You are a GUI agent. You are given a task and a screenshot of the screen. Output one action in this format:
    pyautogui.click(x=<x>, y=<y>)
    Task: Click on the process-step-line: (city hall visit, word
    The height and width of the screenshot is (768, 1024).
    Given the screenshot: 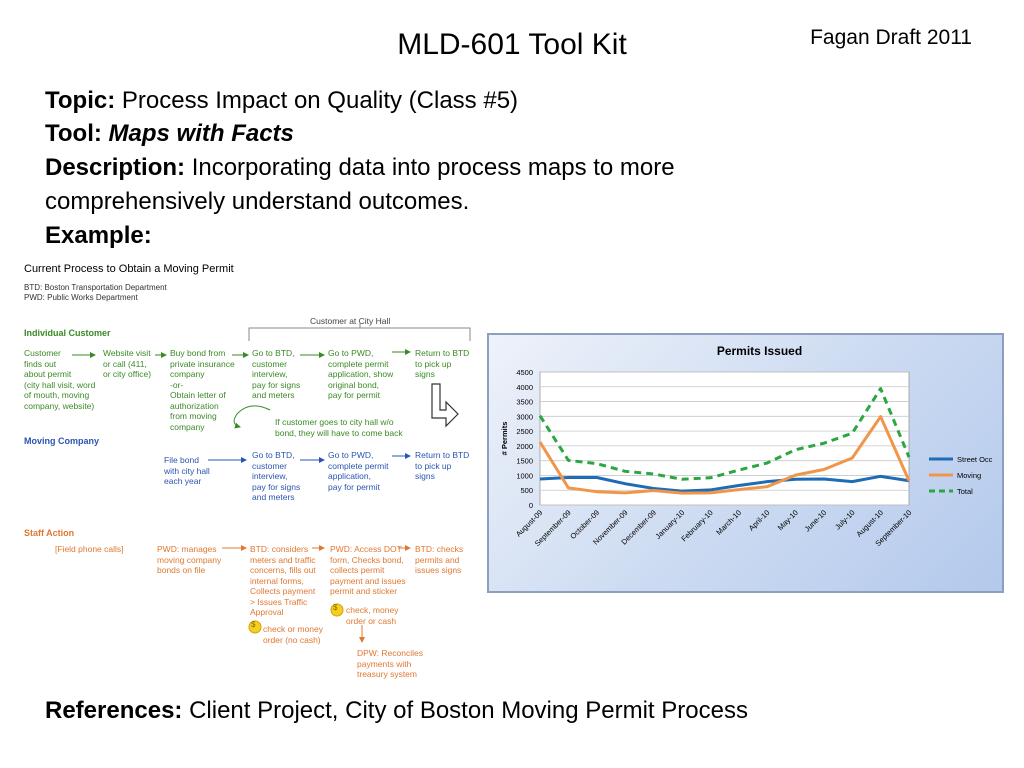 What is the action you would take?
    pyautogui.click(x=60, y=384)
    